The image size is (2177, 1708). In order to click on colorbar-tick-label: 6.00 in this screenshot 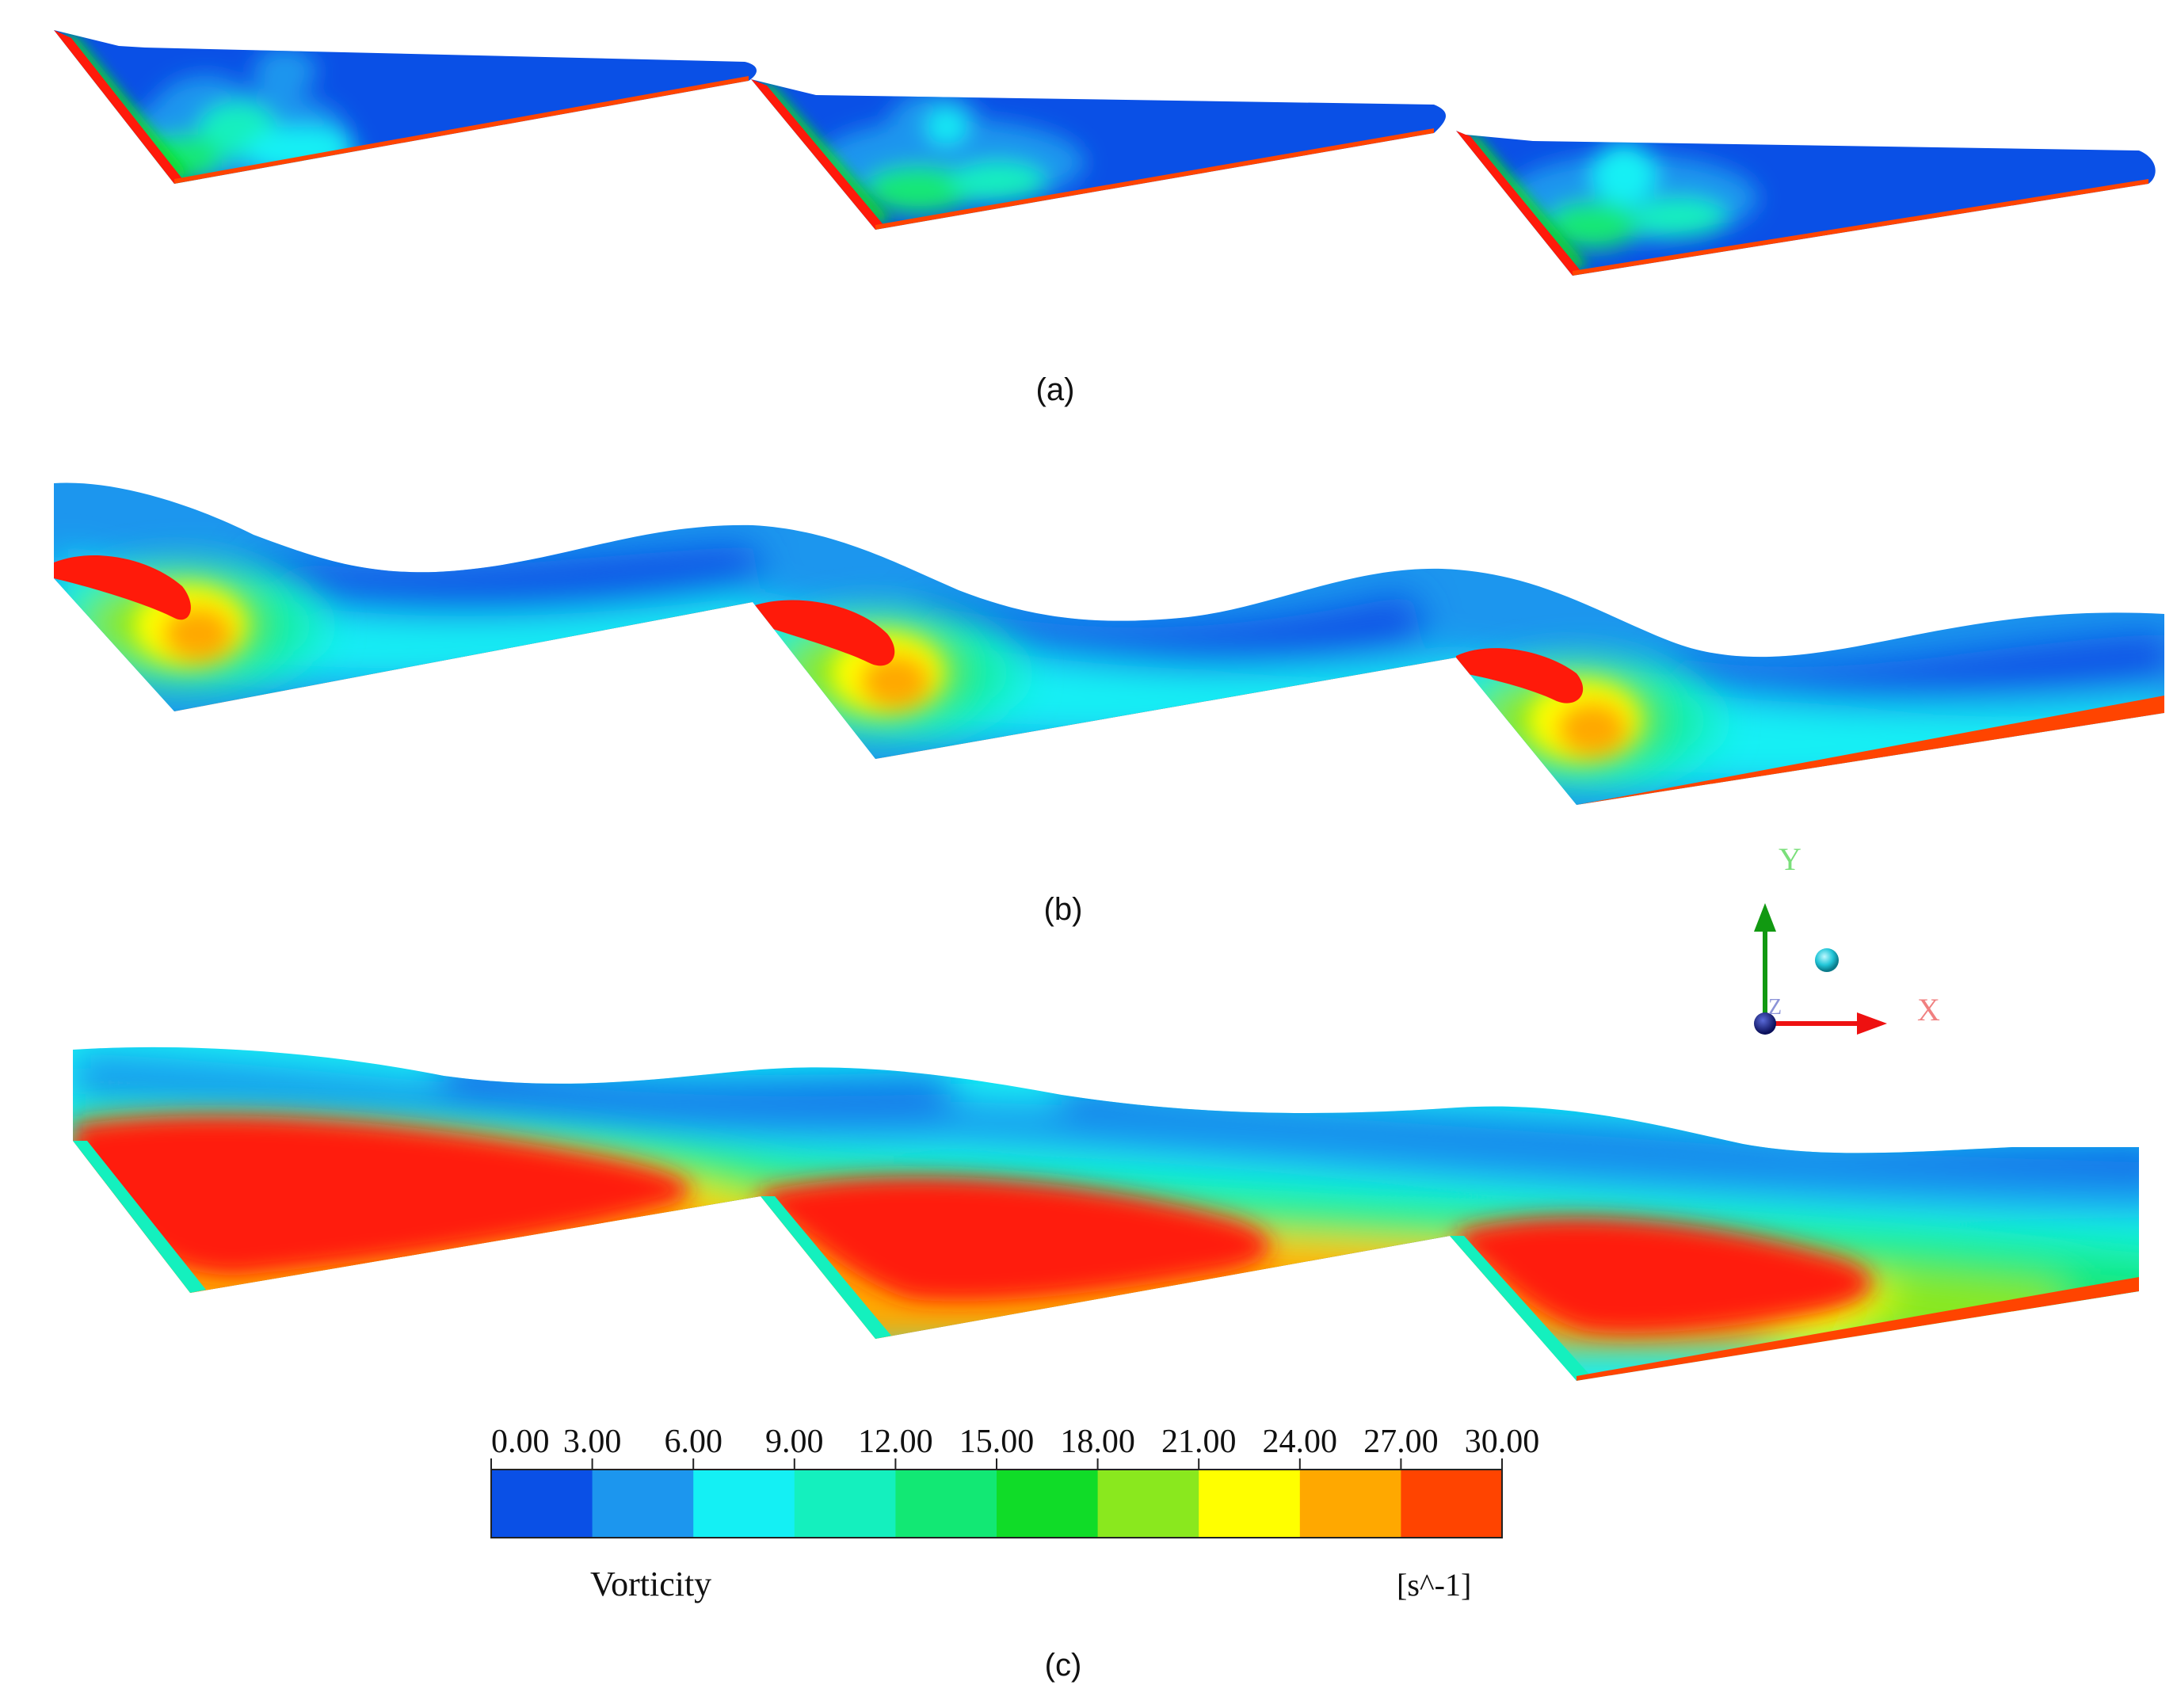, I will do `click(693, 1442)`.